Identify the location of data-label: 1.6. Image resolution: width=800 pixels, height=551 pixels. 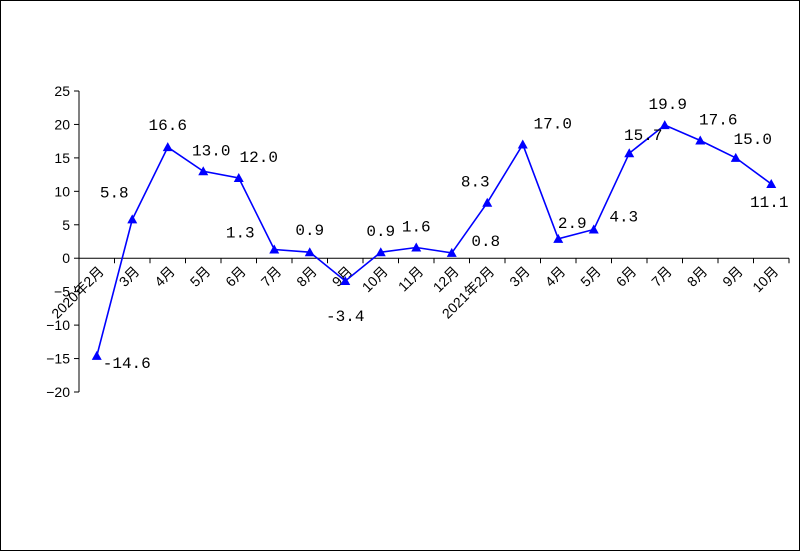
(416, 228).